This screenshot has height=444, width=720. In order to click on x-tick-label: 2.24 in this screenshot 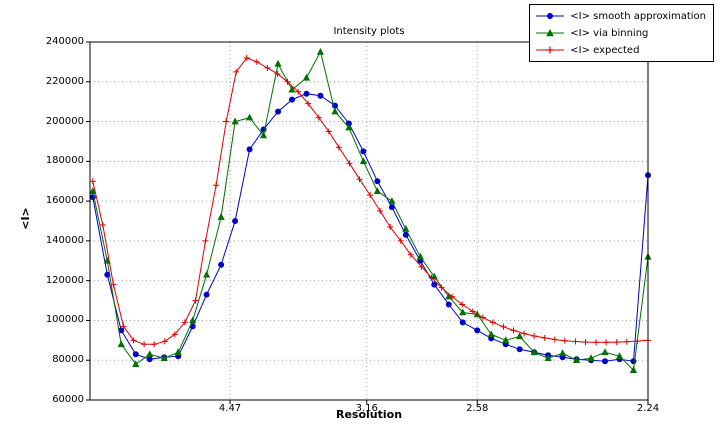, I will do `click(648, 408)`.